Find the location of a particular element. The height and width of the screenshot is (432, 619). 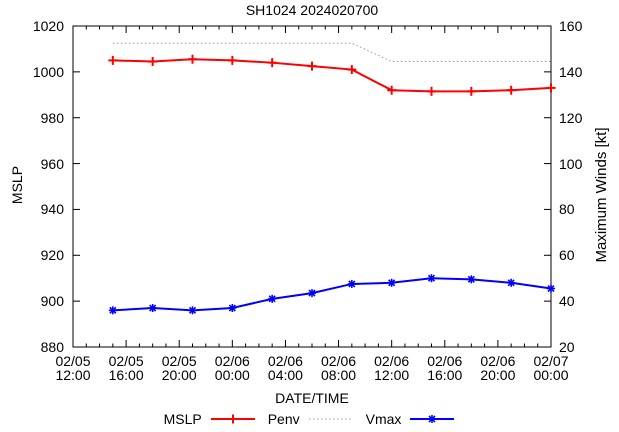

legend-sample-penv-line-icon is located at coordinates (330, 419).